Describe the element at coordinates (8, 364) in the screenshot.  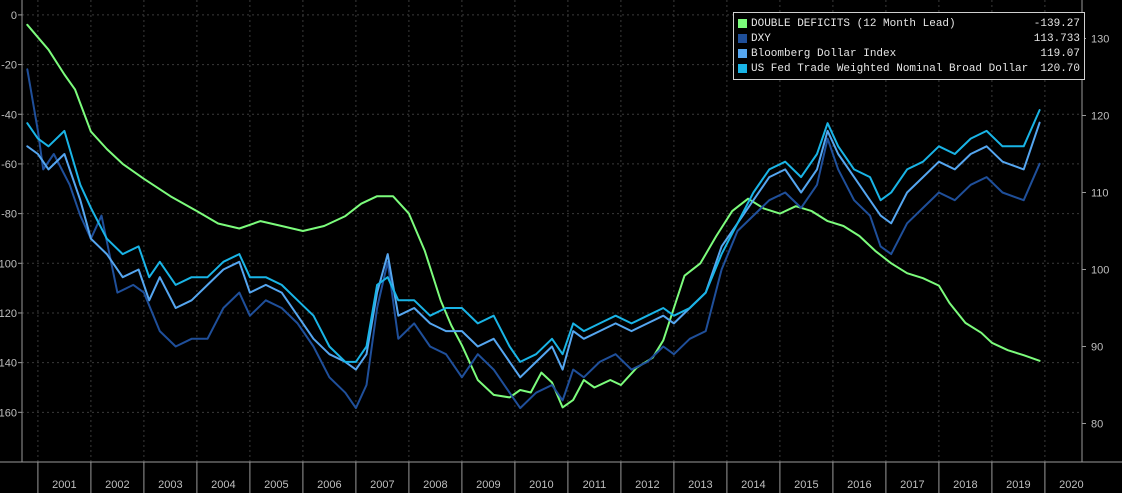
I see `left-tick-label: -140` at that location.